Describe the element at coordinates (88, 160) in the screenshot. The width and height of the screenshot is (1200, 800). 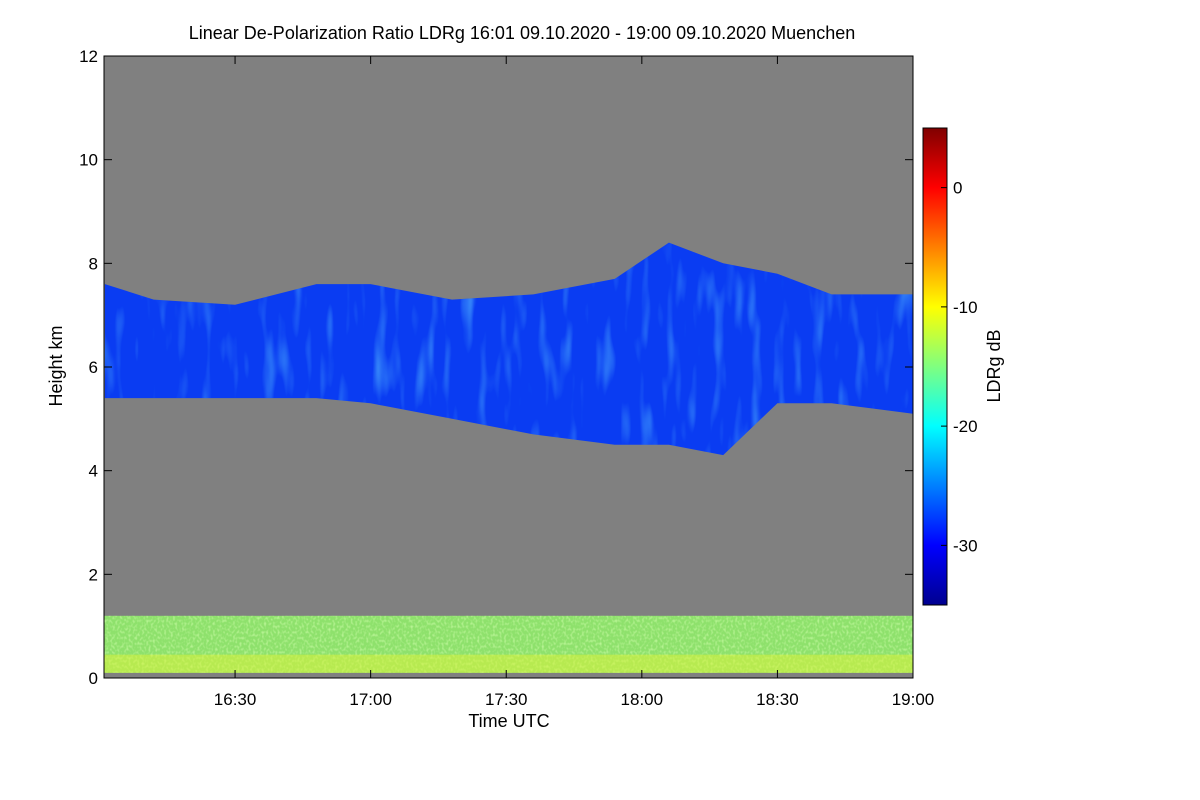
I see `y-tick-label: 10` at that location.